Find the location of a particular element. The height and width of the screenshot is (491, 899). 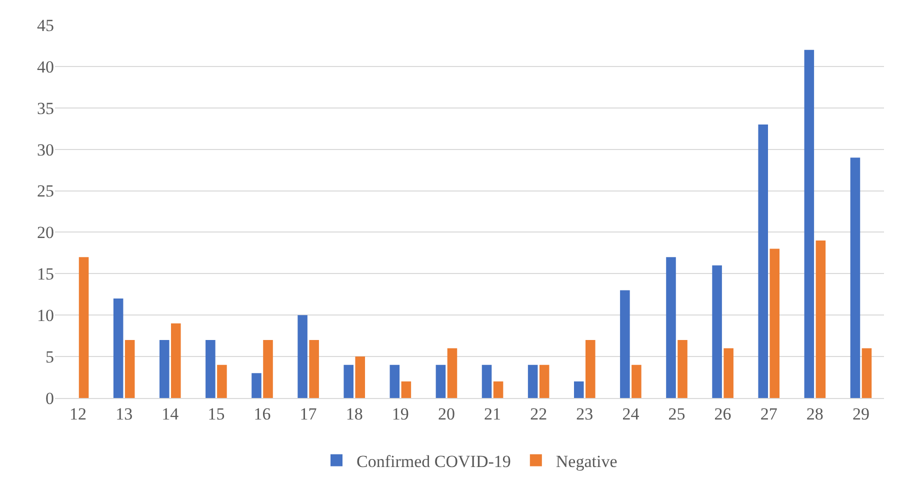

x-tick-label: 23 is located at coordinates (585, 414).